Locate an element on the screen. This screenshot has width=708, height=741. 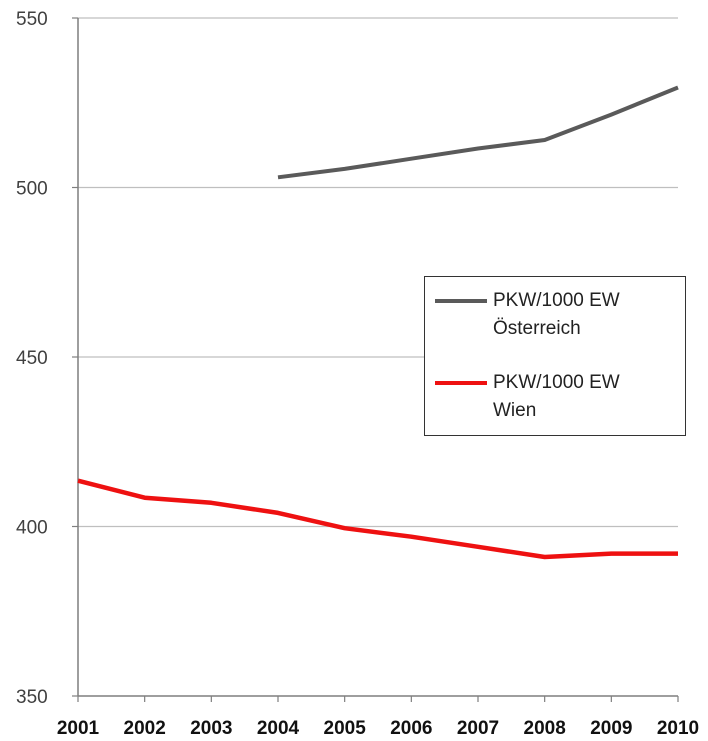
legend-swatch-austria is located at coordinates (461, 301).